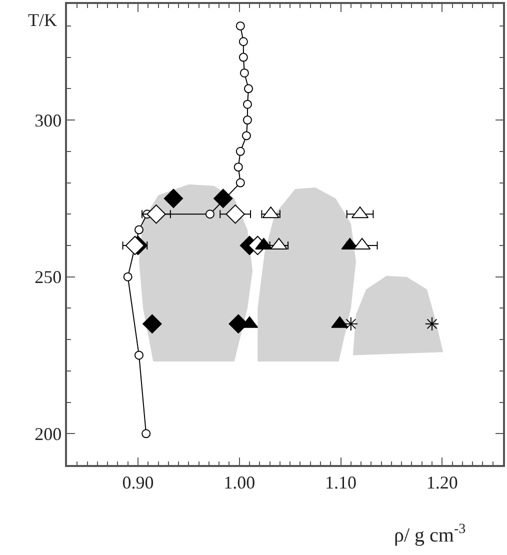 The width and height of the screenshot is (507, 555). What do you see at coordinates (442, 482) in the screenshot?
I see `x-tick-label: 1.20` at bounding box center [442, 482].